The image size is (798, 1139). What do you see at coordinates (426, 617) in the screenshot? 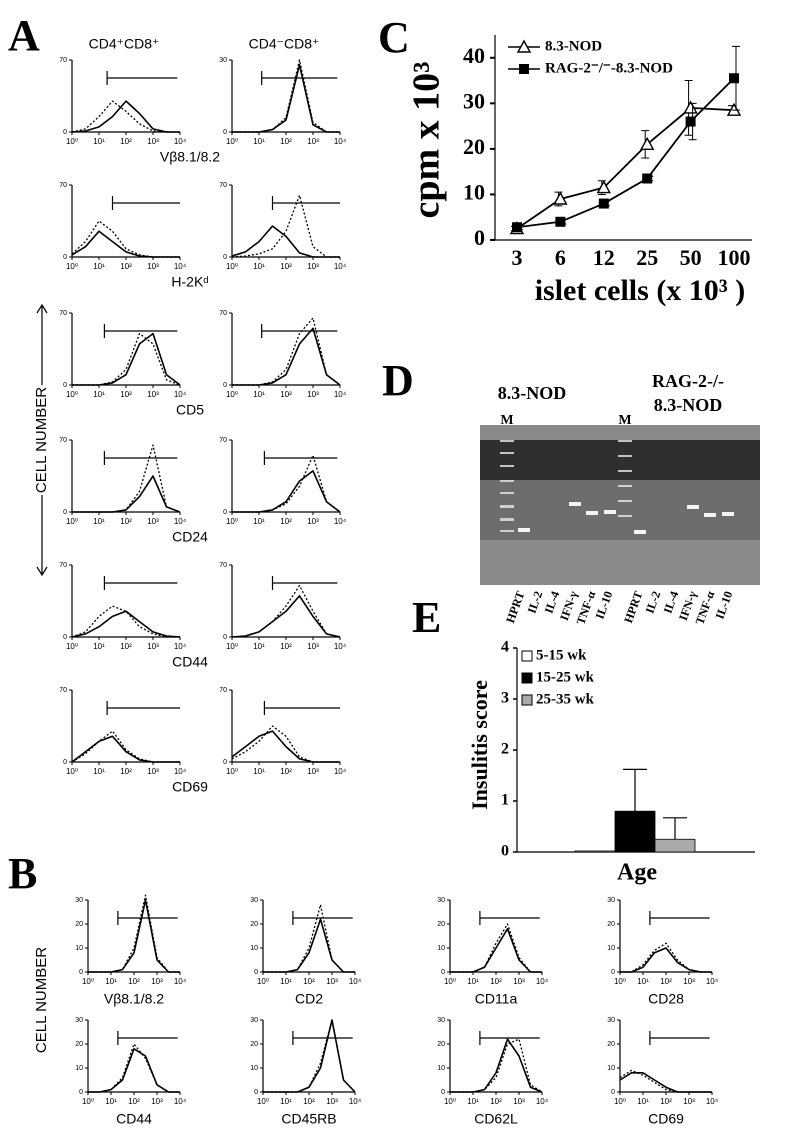
I see `panel-letter: E` at bounding box center [426, 617].